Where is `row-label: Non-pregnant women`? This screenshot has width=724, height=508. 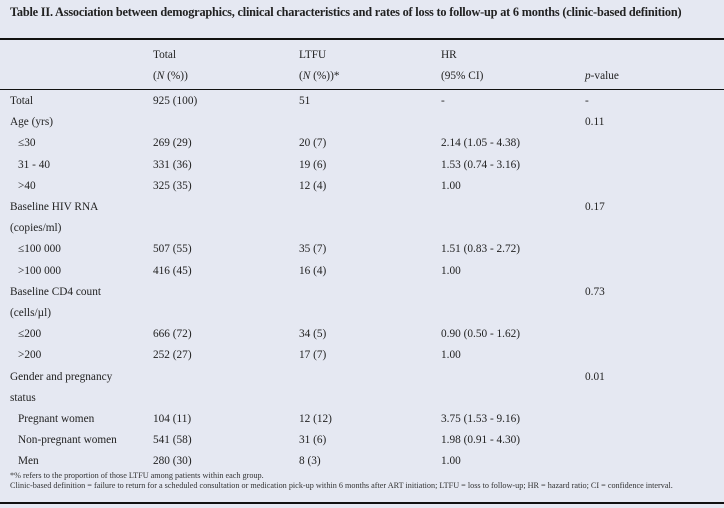 row-label: Non-pregnant women is located at coordinates (67, 440).